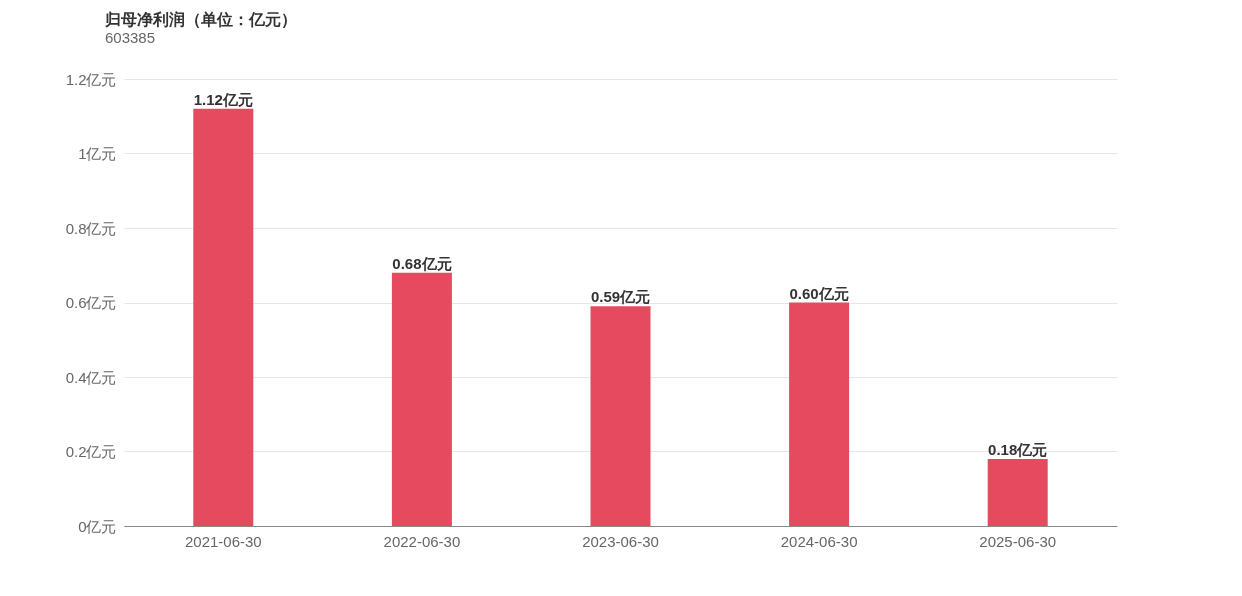 This screenshot has height=596, width=1242. I want to click on y-tick-label: 1.2亿元, so click(91, 79).